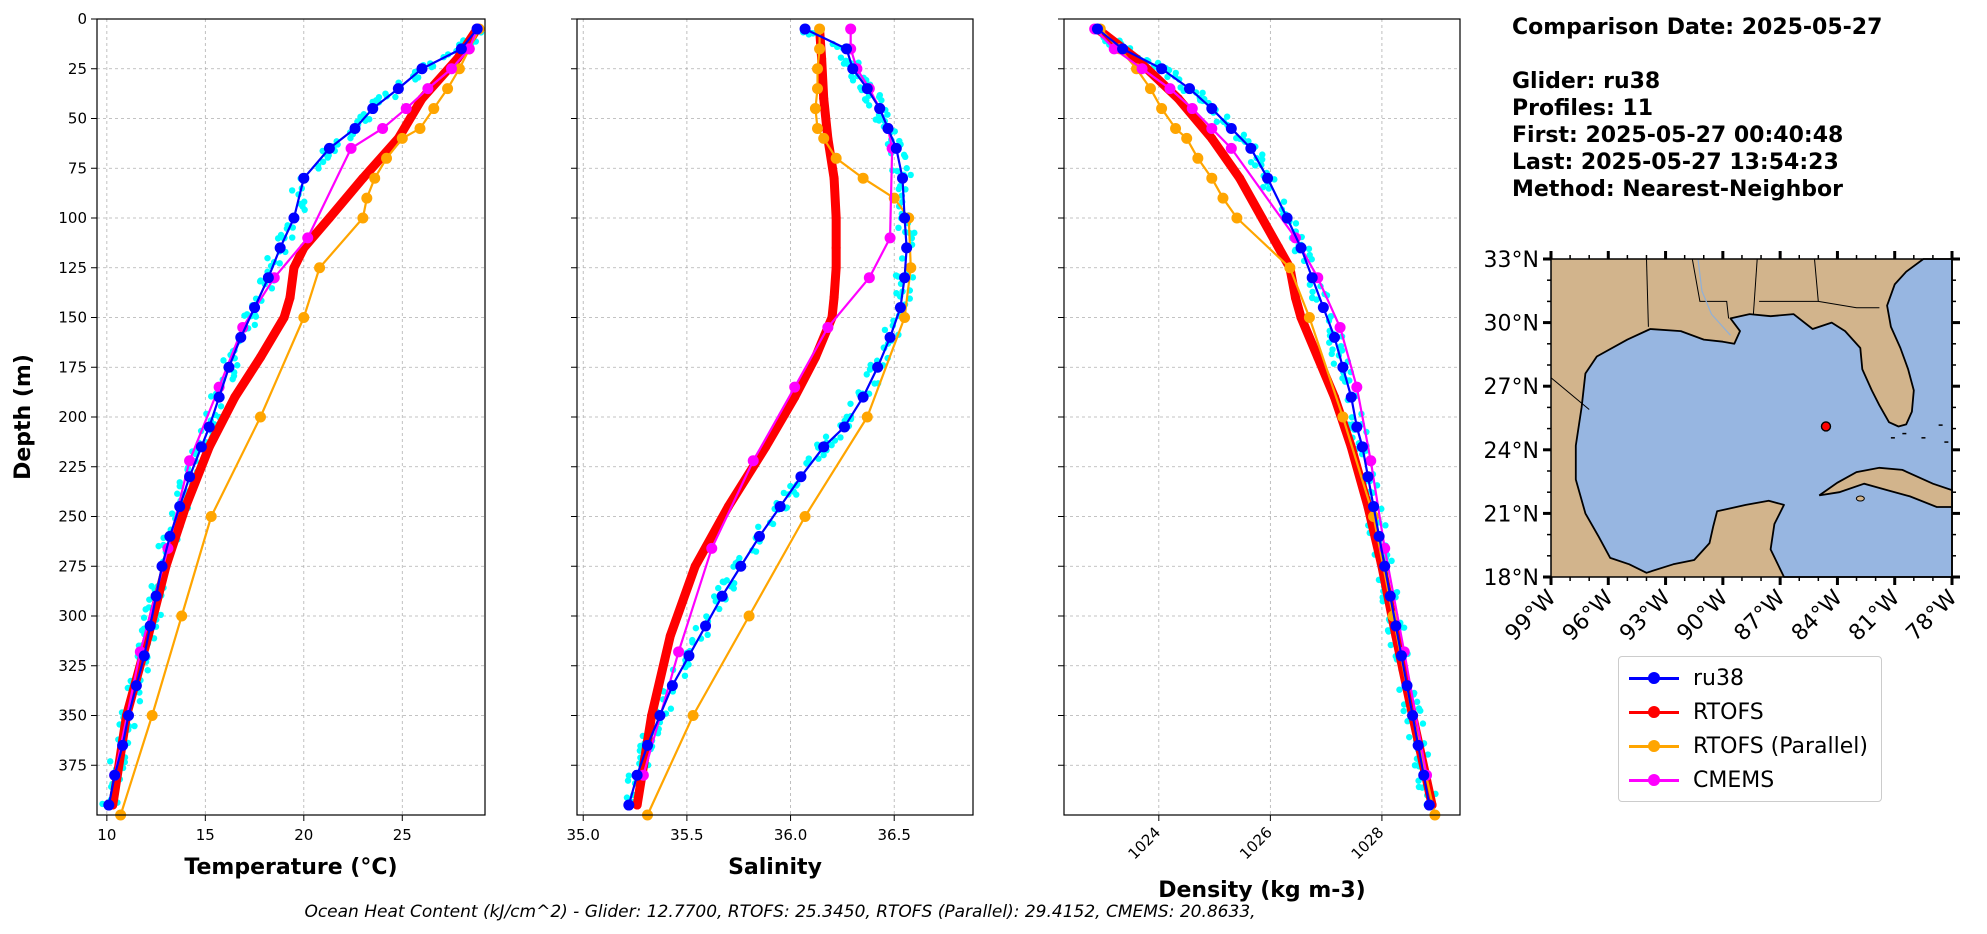 This screenshot has height=934, width=1987. What do you see at coordinates (1718, 678) in the screenshot?
I see `legend-label: ru38` at bounding box center [1718, 678].